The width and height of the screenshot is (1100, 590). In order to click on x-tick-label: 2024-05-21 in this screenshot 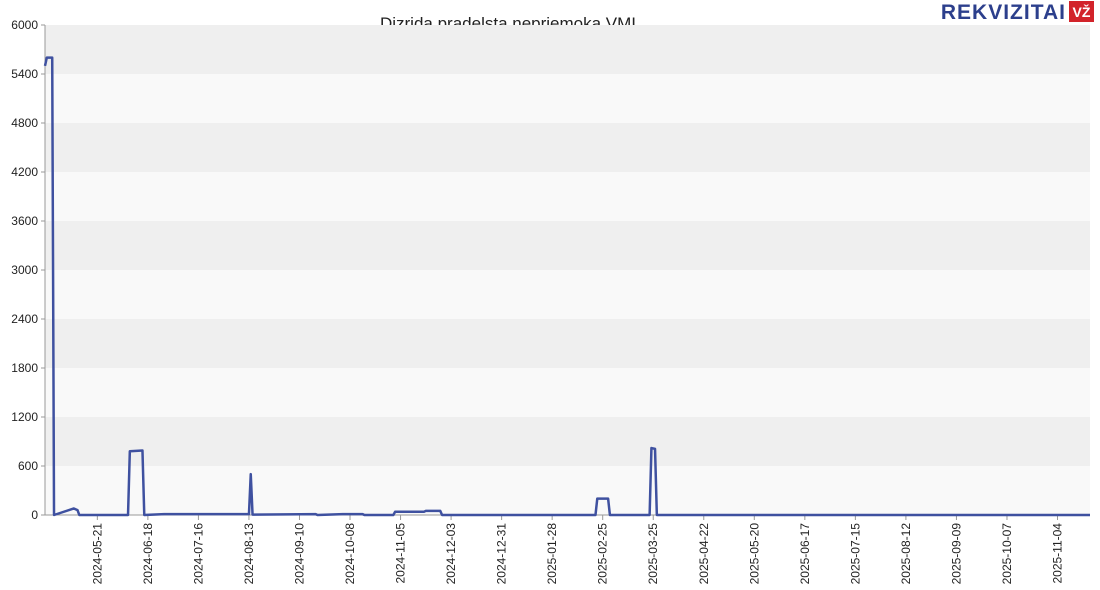, I will do `click(97, 554)`.